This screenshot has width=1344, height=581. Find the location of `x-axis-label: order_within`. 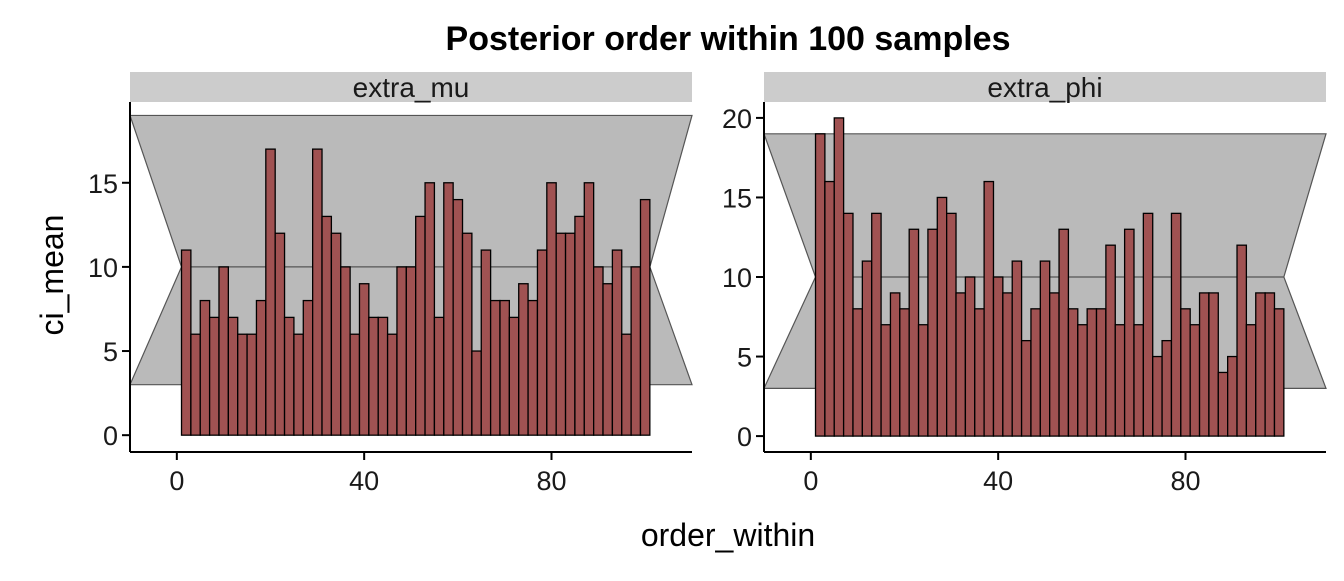

x-axis-label: order_within is located at coordinates (728, 535).